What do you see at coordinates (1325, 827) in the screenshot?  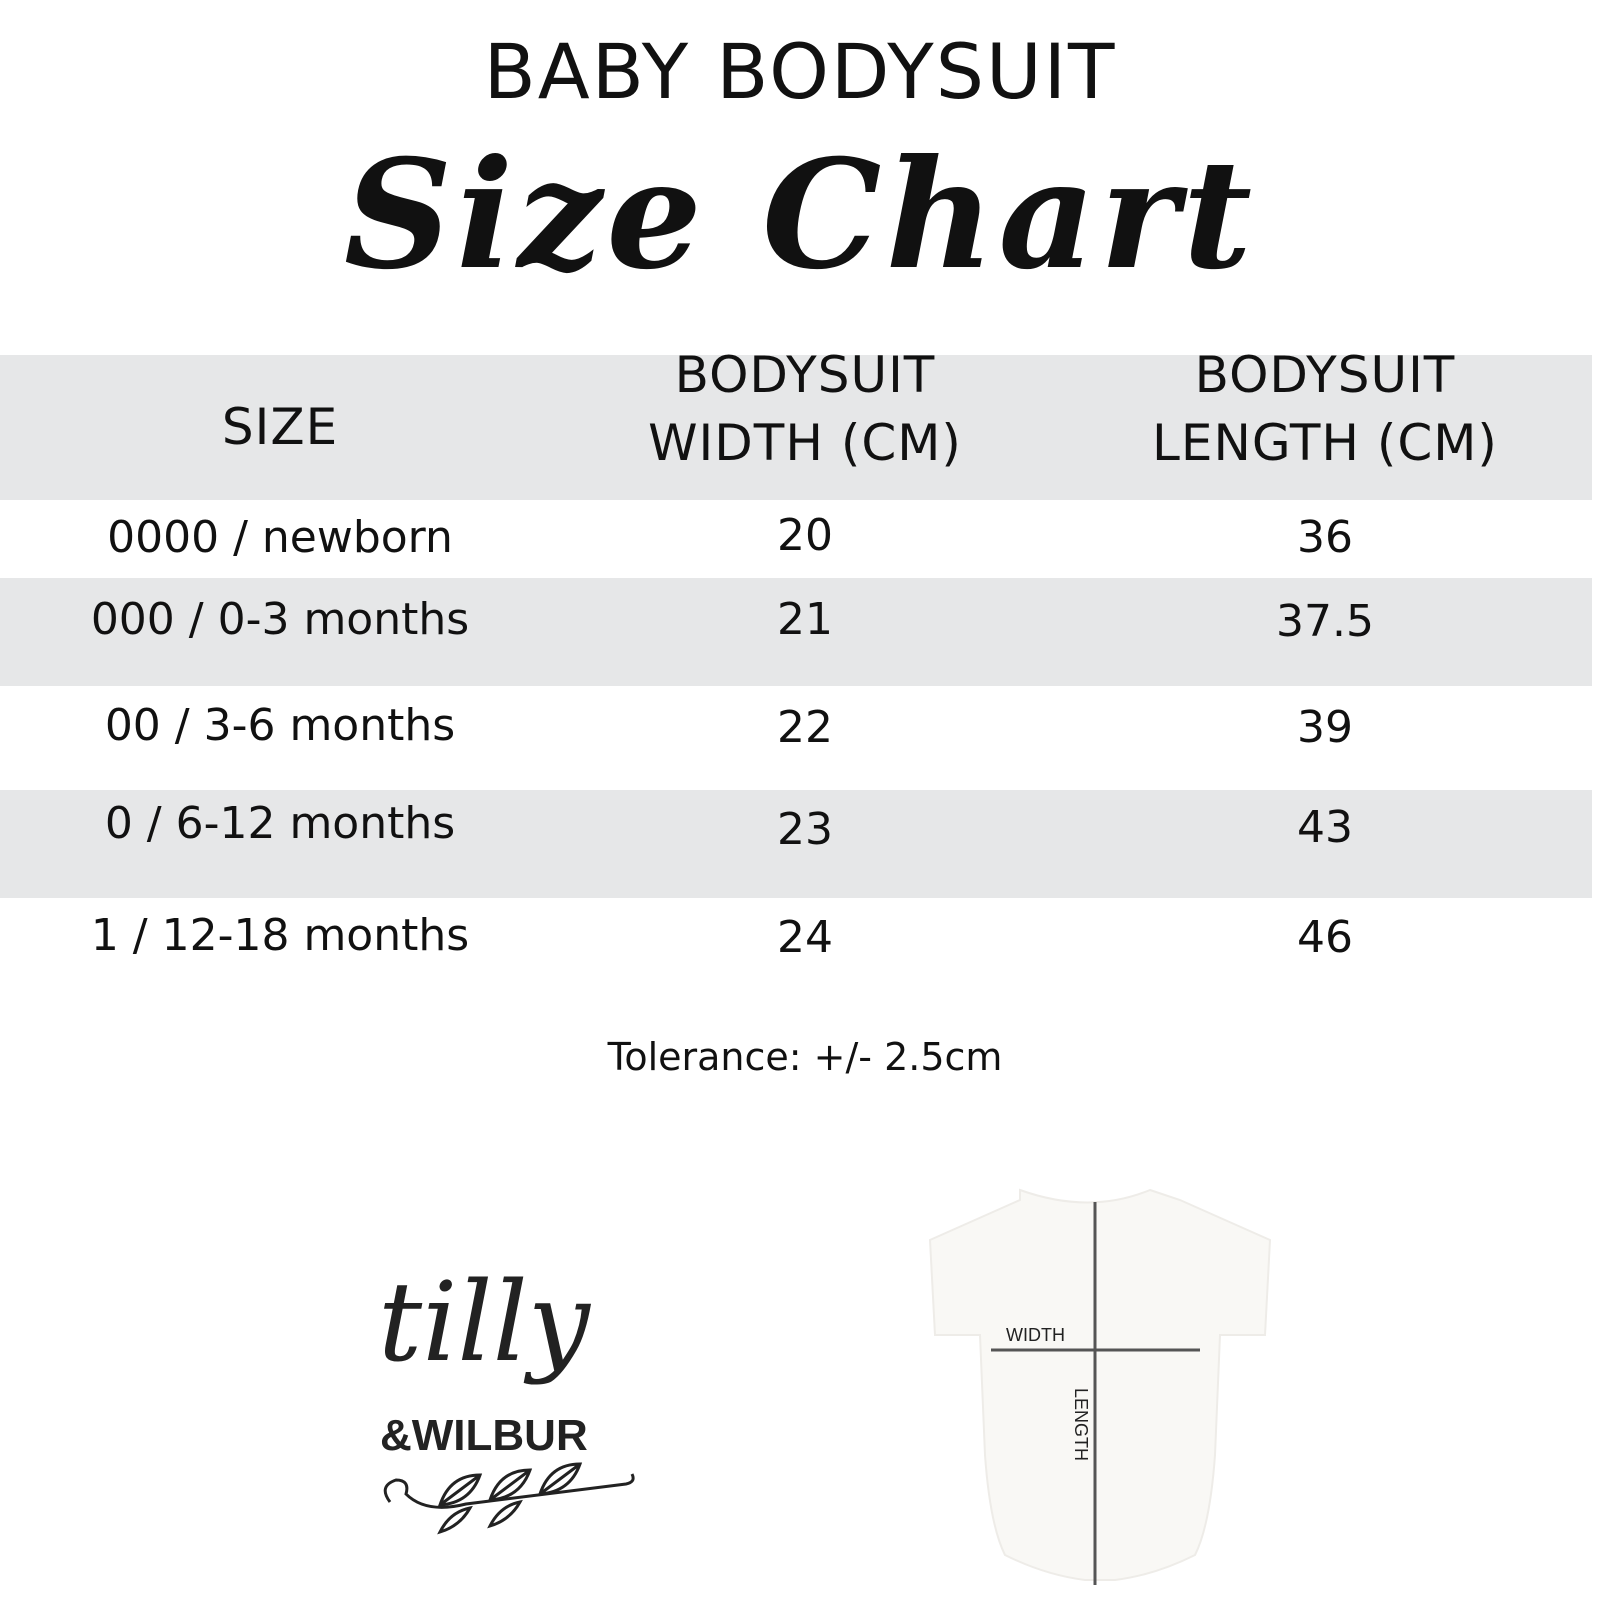 I see `cell-length: 43` at bounding box center [1325, 827].